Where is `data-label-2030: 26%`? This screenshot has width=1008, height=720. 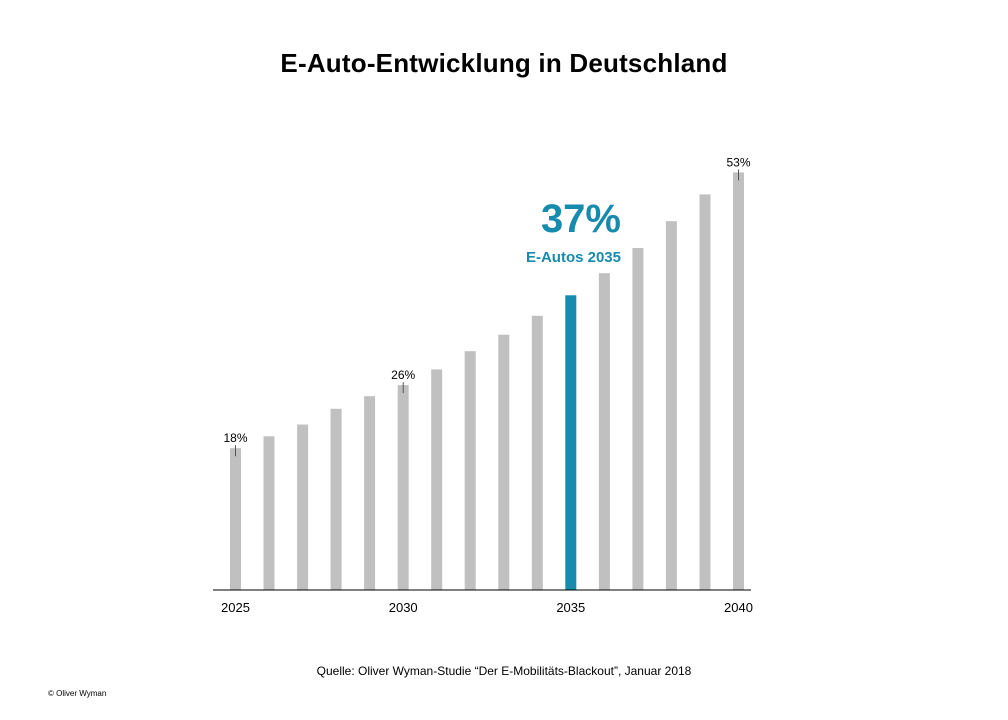
data-label-2030: 26% is located at coordinates (403, 375).